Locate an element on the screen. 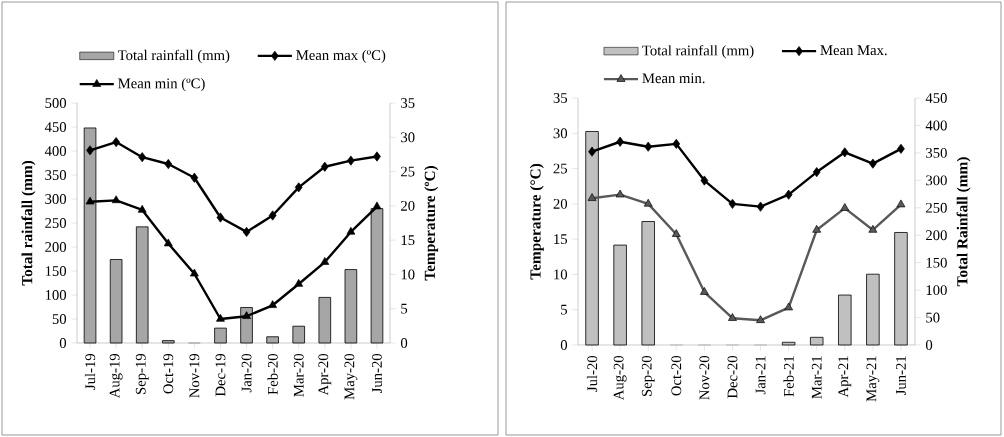  legend-label: Mean Max. is located at coordinates (853, 50).